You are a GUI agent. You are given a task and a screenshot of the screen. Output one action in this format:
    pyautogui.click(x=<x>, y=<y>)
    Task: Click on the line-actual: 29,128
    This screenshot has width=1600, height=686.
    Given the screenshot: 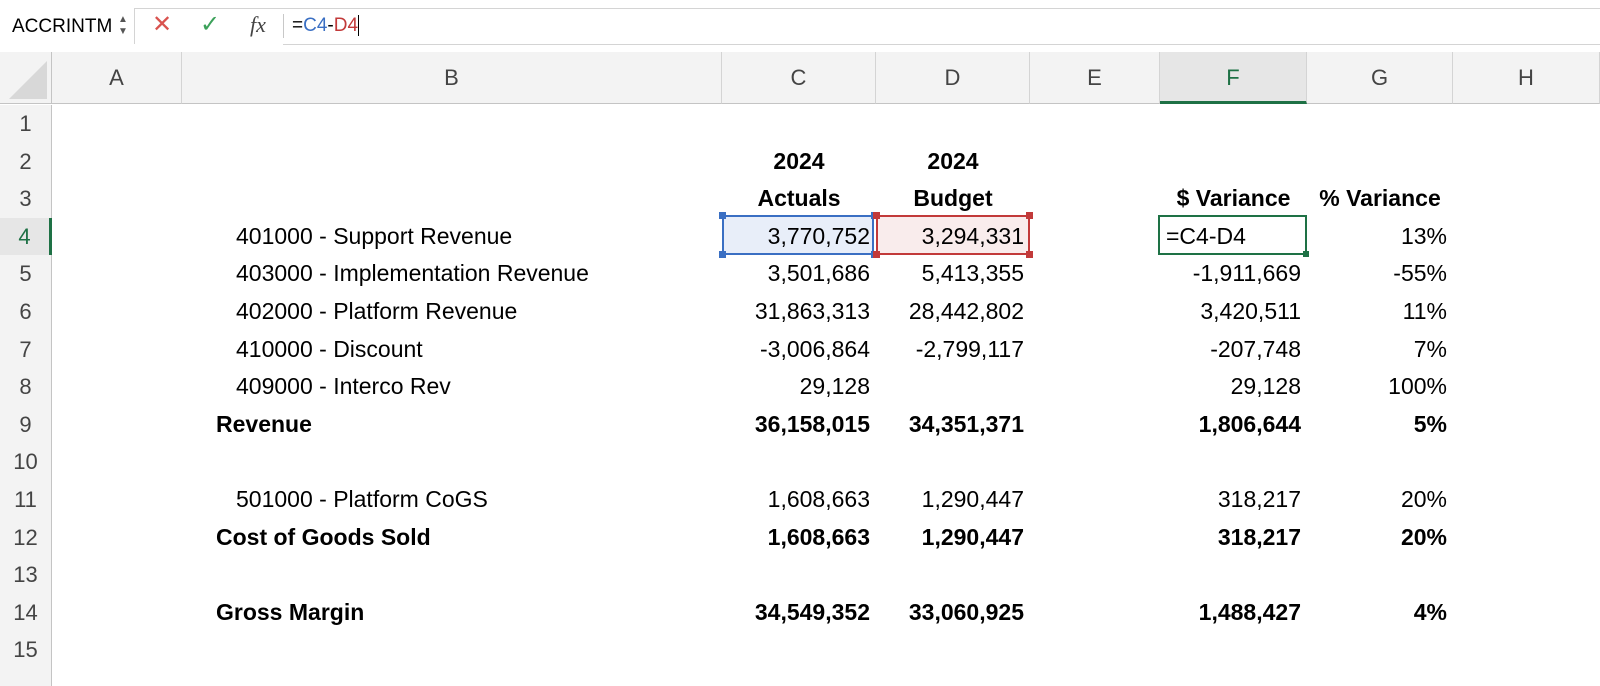 What is the action you would take?
    pyautogui.click(x=834, y=386)
    